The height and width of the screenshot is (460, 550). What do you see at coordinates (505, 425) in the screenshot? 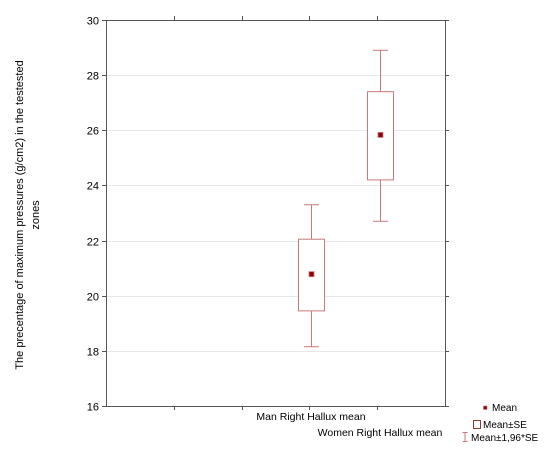
I see `legend-label-mean-se: Mean±SE` at bounding box center [505, 425].